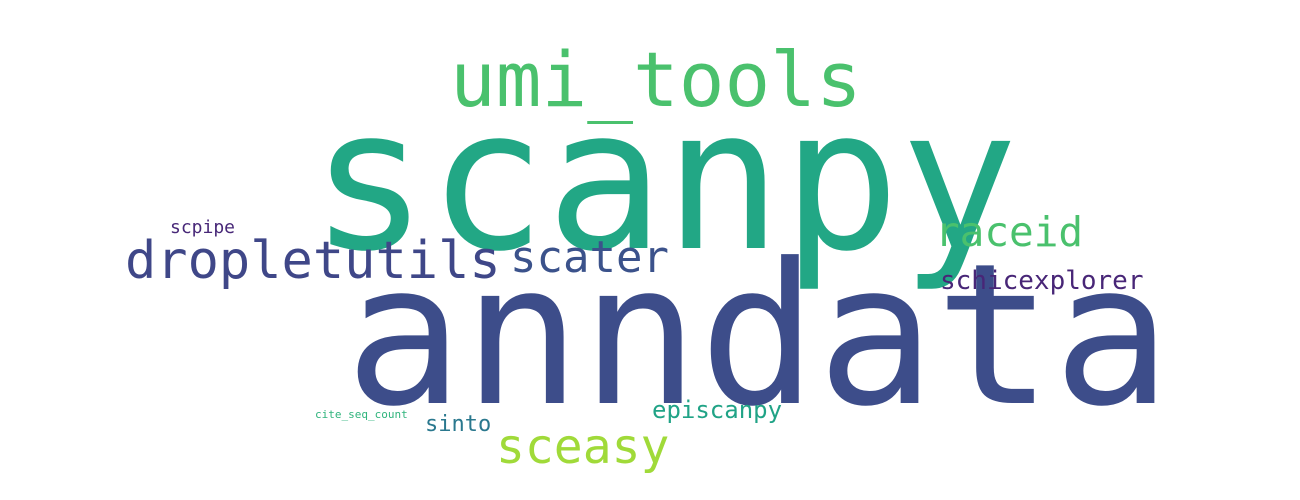 This screenshot has width=1300, height=500. I want to click on word-cite-seq-count: cite_seq_count, so click(361, 414).